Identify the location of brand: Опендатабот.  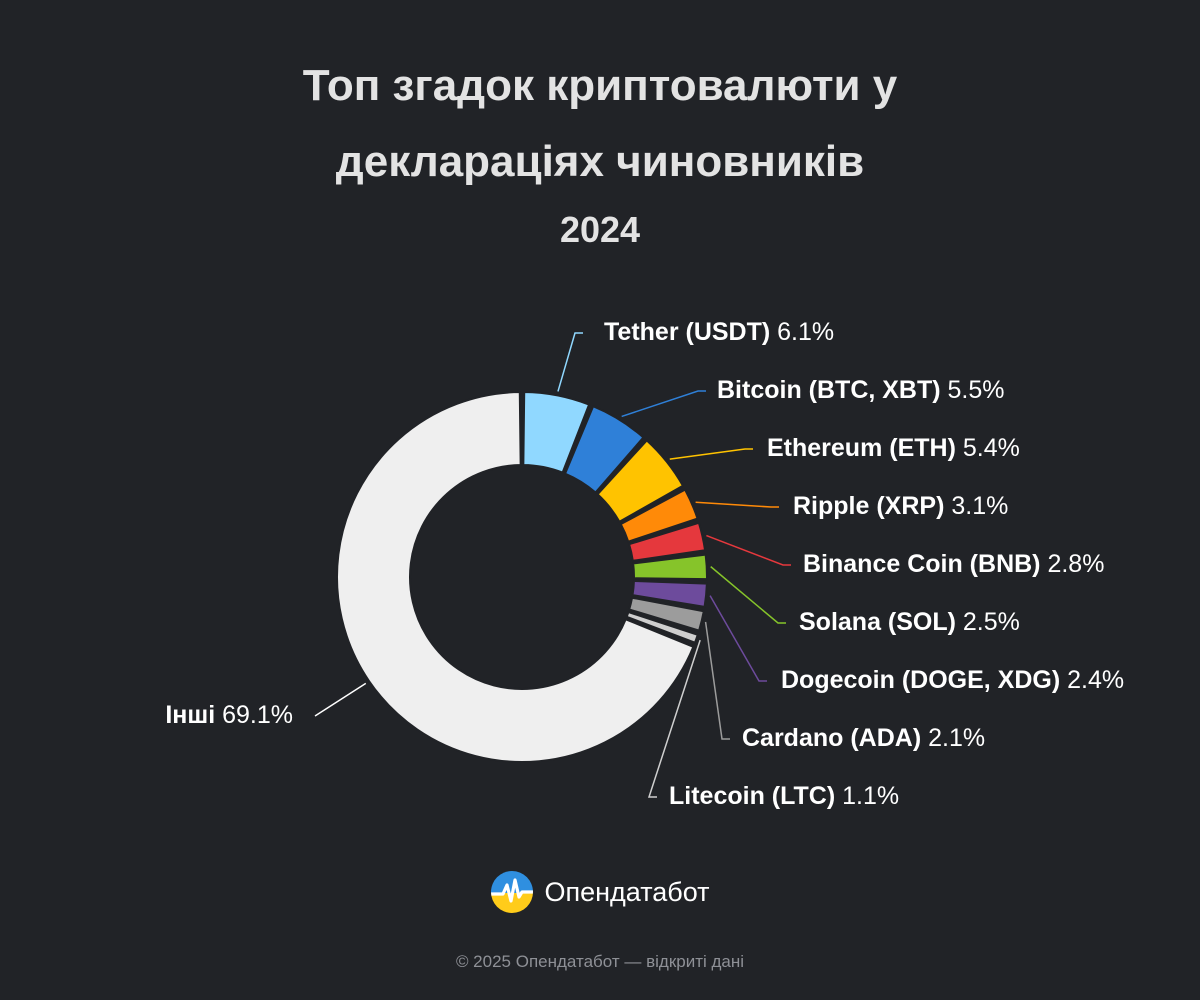
(600, 892).